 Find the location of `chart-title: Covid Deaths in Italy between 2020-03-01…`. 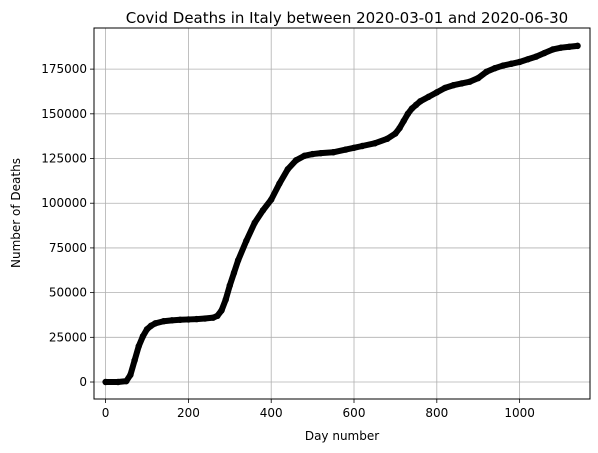

chart-title: Covid Deaths in Italy between 2020-03-01… is located at coordinates (347, 18).